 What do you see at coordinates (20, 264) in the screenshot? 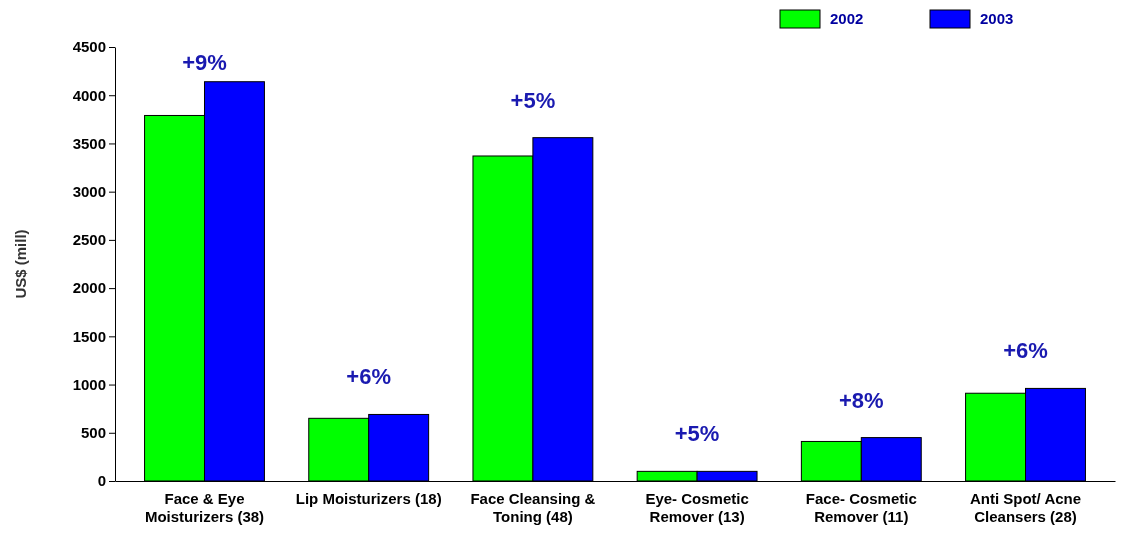
I see `y-axis-title: US$ (mill)` at bounding box center [20, 264].